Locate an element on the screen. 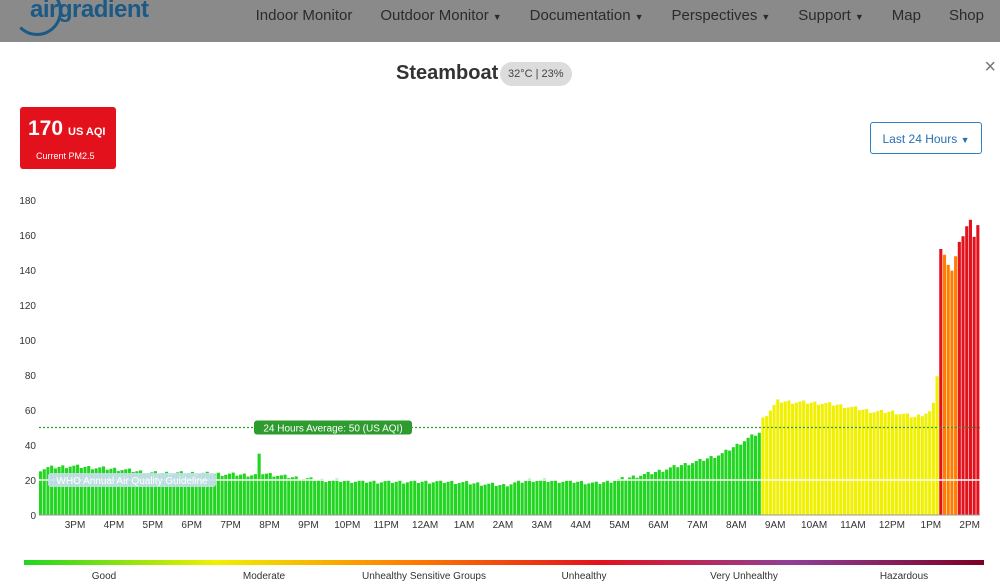  y-tick-label: 40 is located at coordinates (31, 446).